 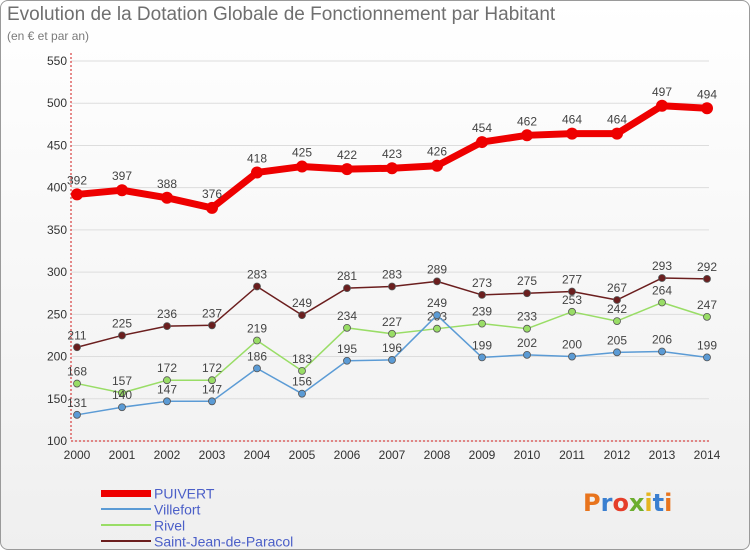 I want to click on data-label: 205, so click(x=617, y=340).